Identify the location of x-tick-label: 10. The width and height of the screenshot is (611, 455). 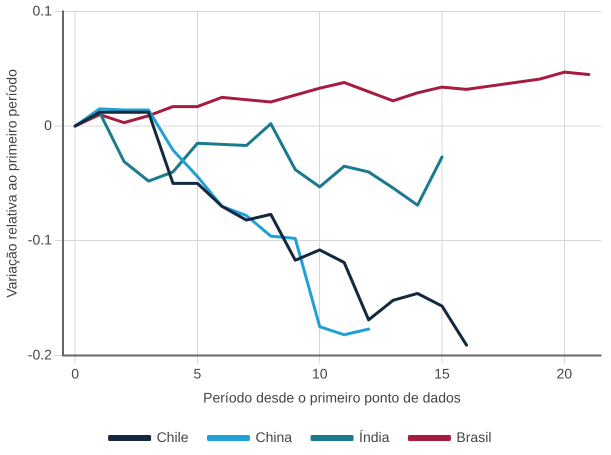
(320, 374).